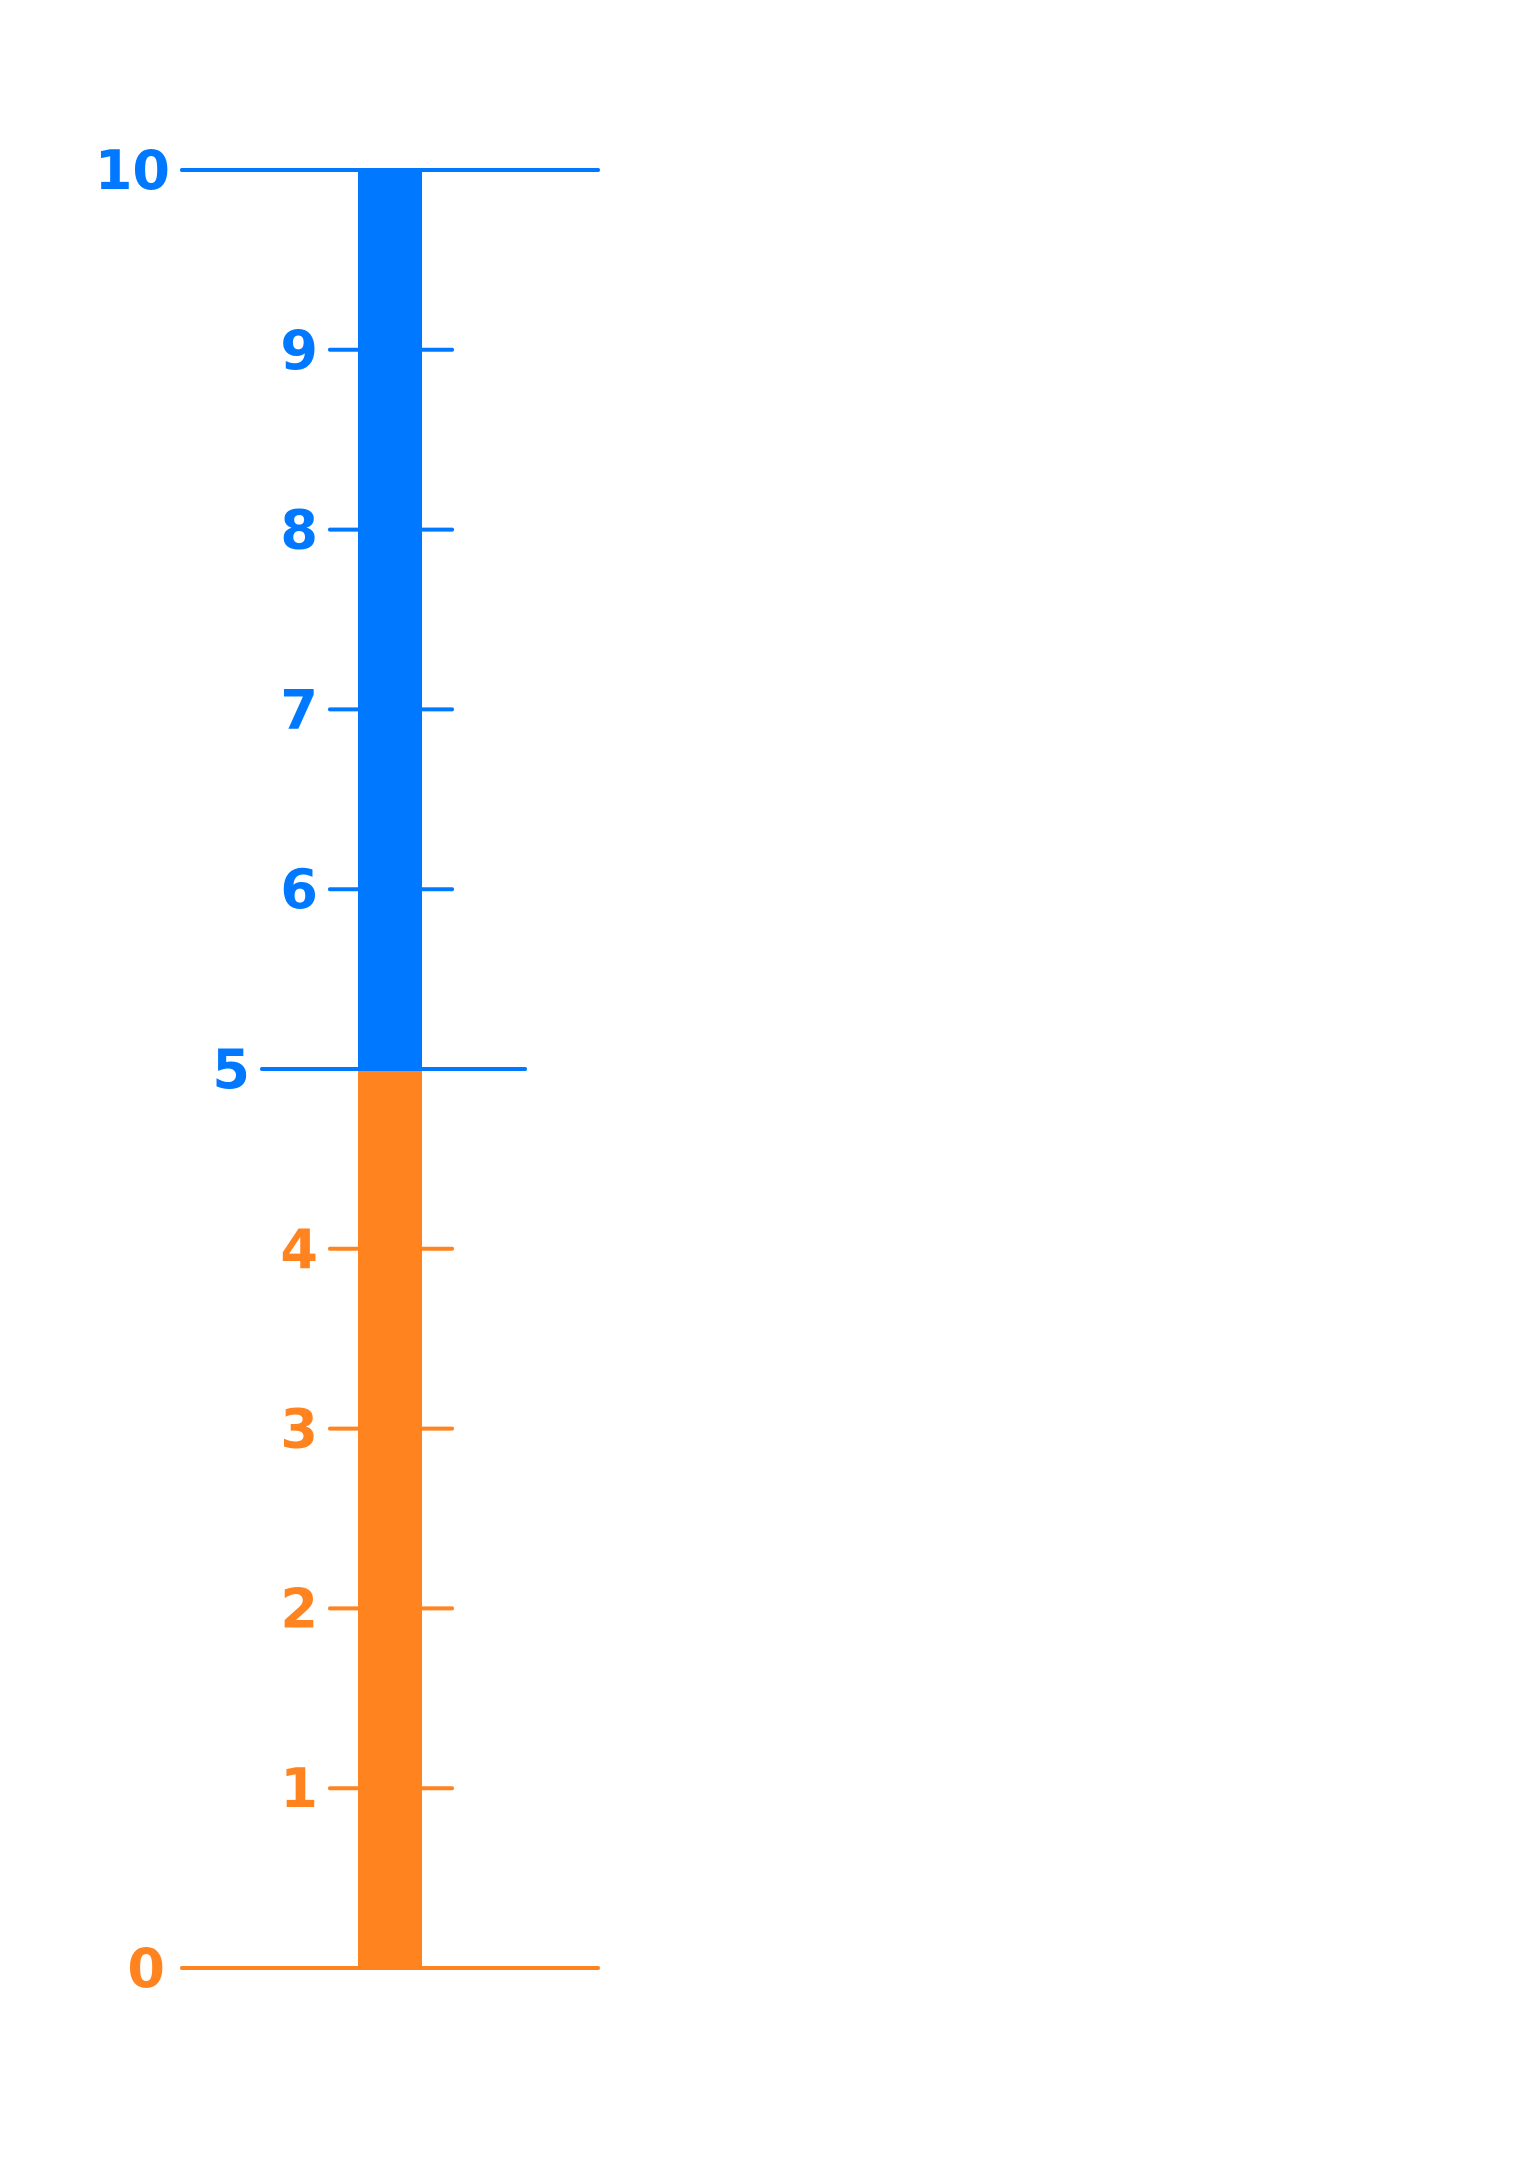  Describe the element at coordinates (299, 1429) in the screenshot. I see `tick-label-3: 3` at that location.